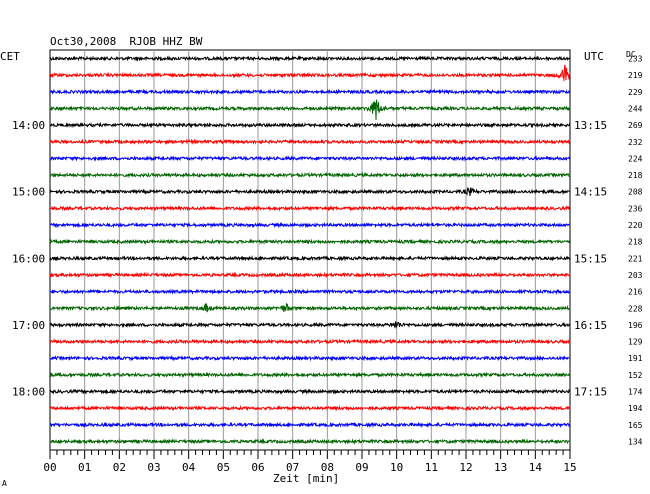 Image resolution: width=650 pixels, height=494 pixels. I want to click on footer-mark: A, so click(4, 483).